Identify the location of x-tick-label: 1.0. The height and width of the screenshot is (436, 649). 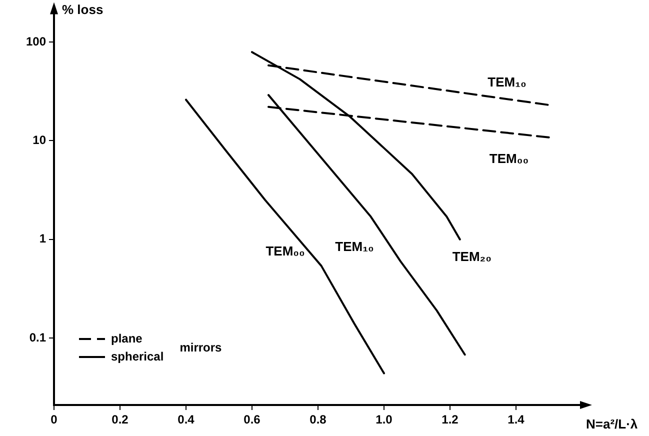
(384, 419).